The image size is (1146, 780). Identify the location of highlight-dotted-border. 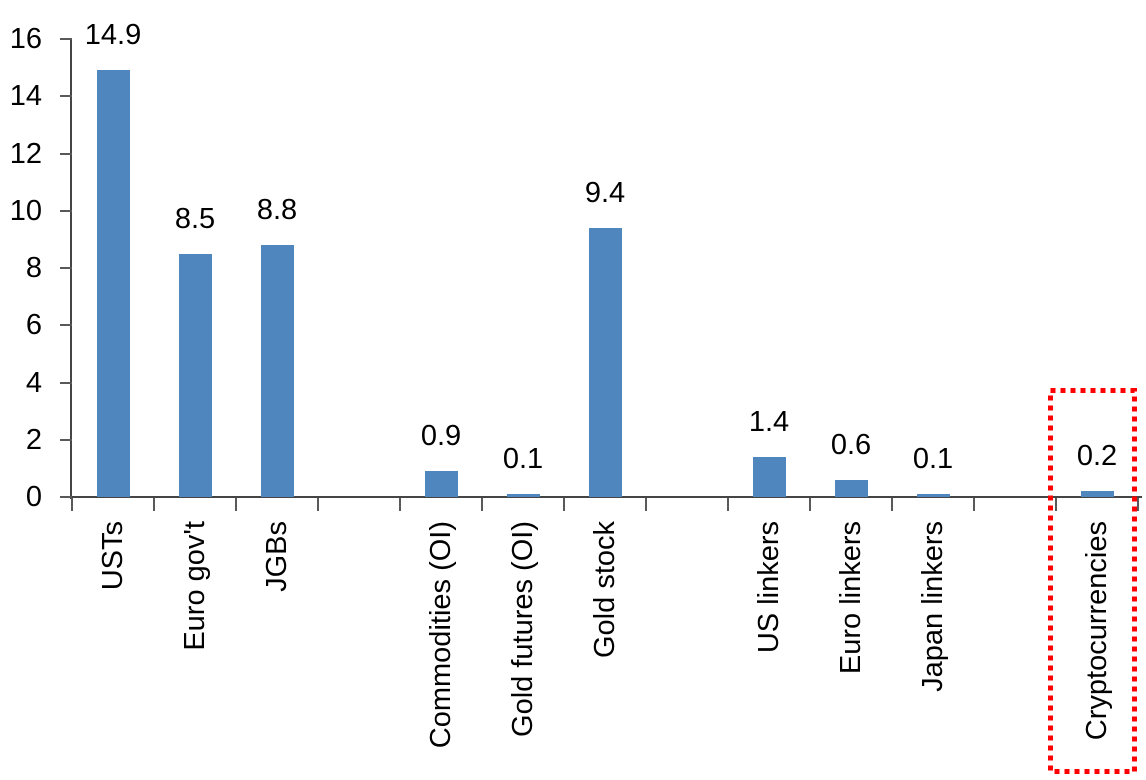
(1092, 581).